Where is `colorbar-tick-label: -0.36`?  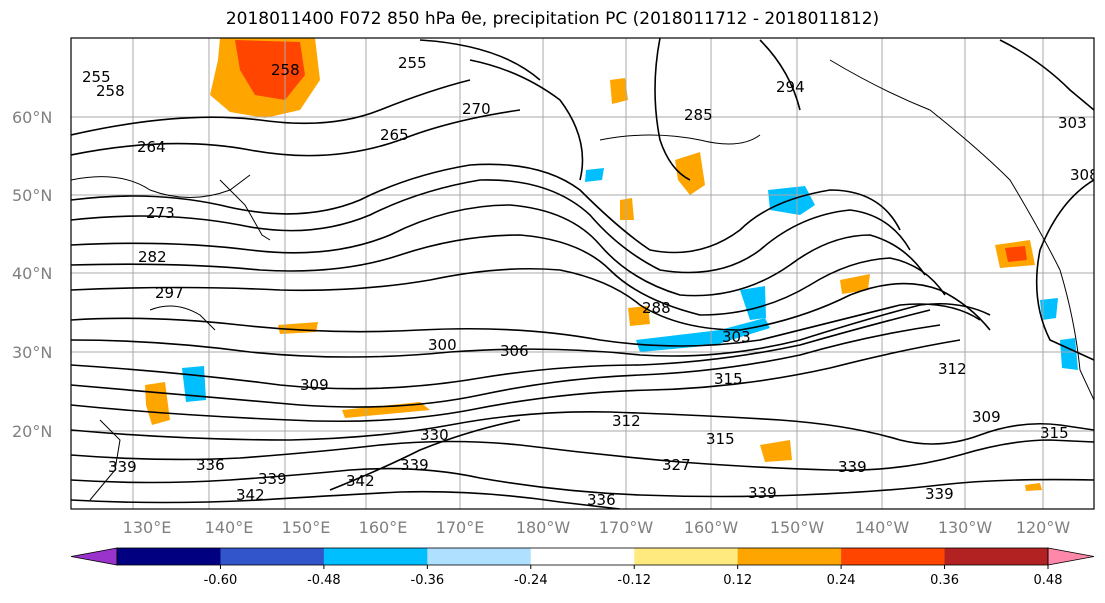
colorbar-tick-label: -0.36 is located at coordinates (428, 580).